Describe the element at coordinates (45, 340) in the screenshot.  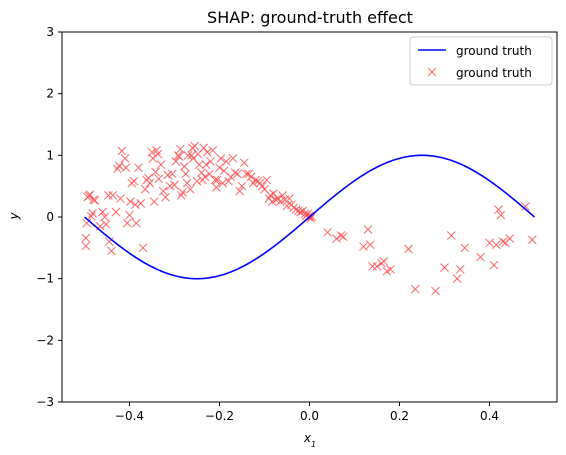
I see `y-tick-label: −2` at that location.